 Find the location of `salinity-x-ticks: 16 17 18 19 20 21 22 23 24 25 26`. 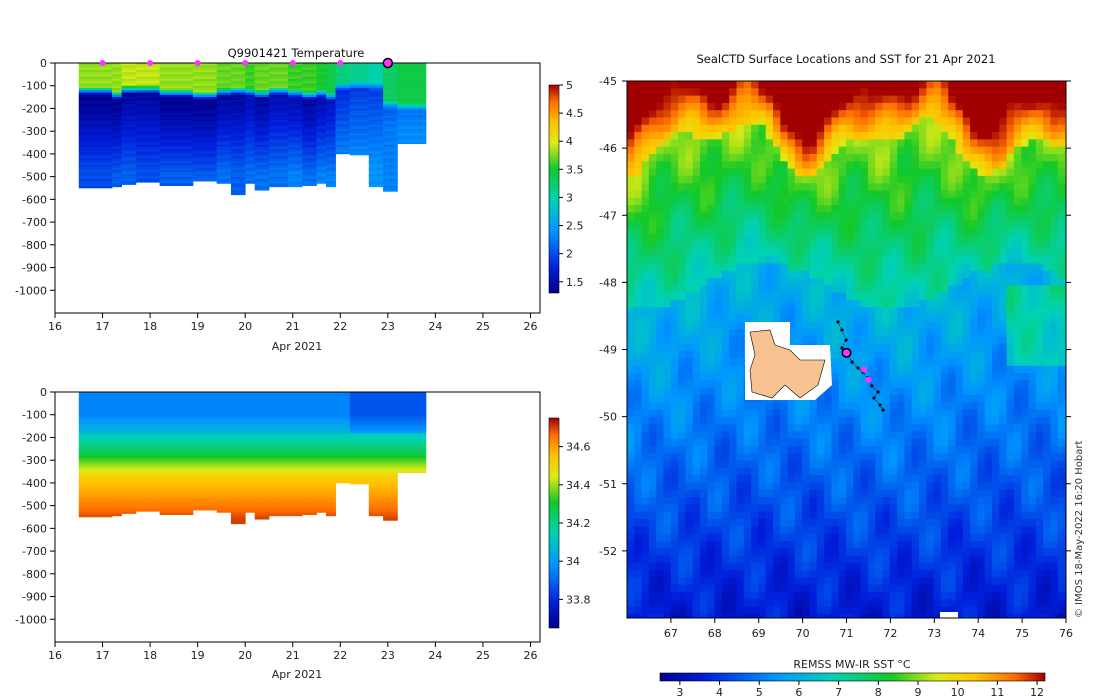

salinity-x-ticks: 16 17 18 19 20 21 22 23 24 25 26 is located at coordinates (292, 652).